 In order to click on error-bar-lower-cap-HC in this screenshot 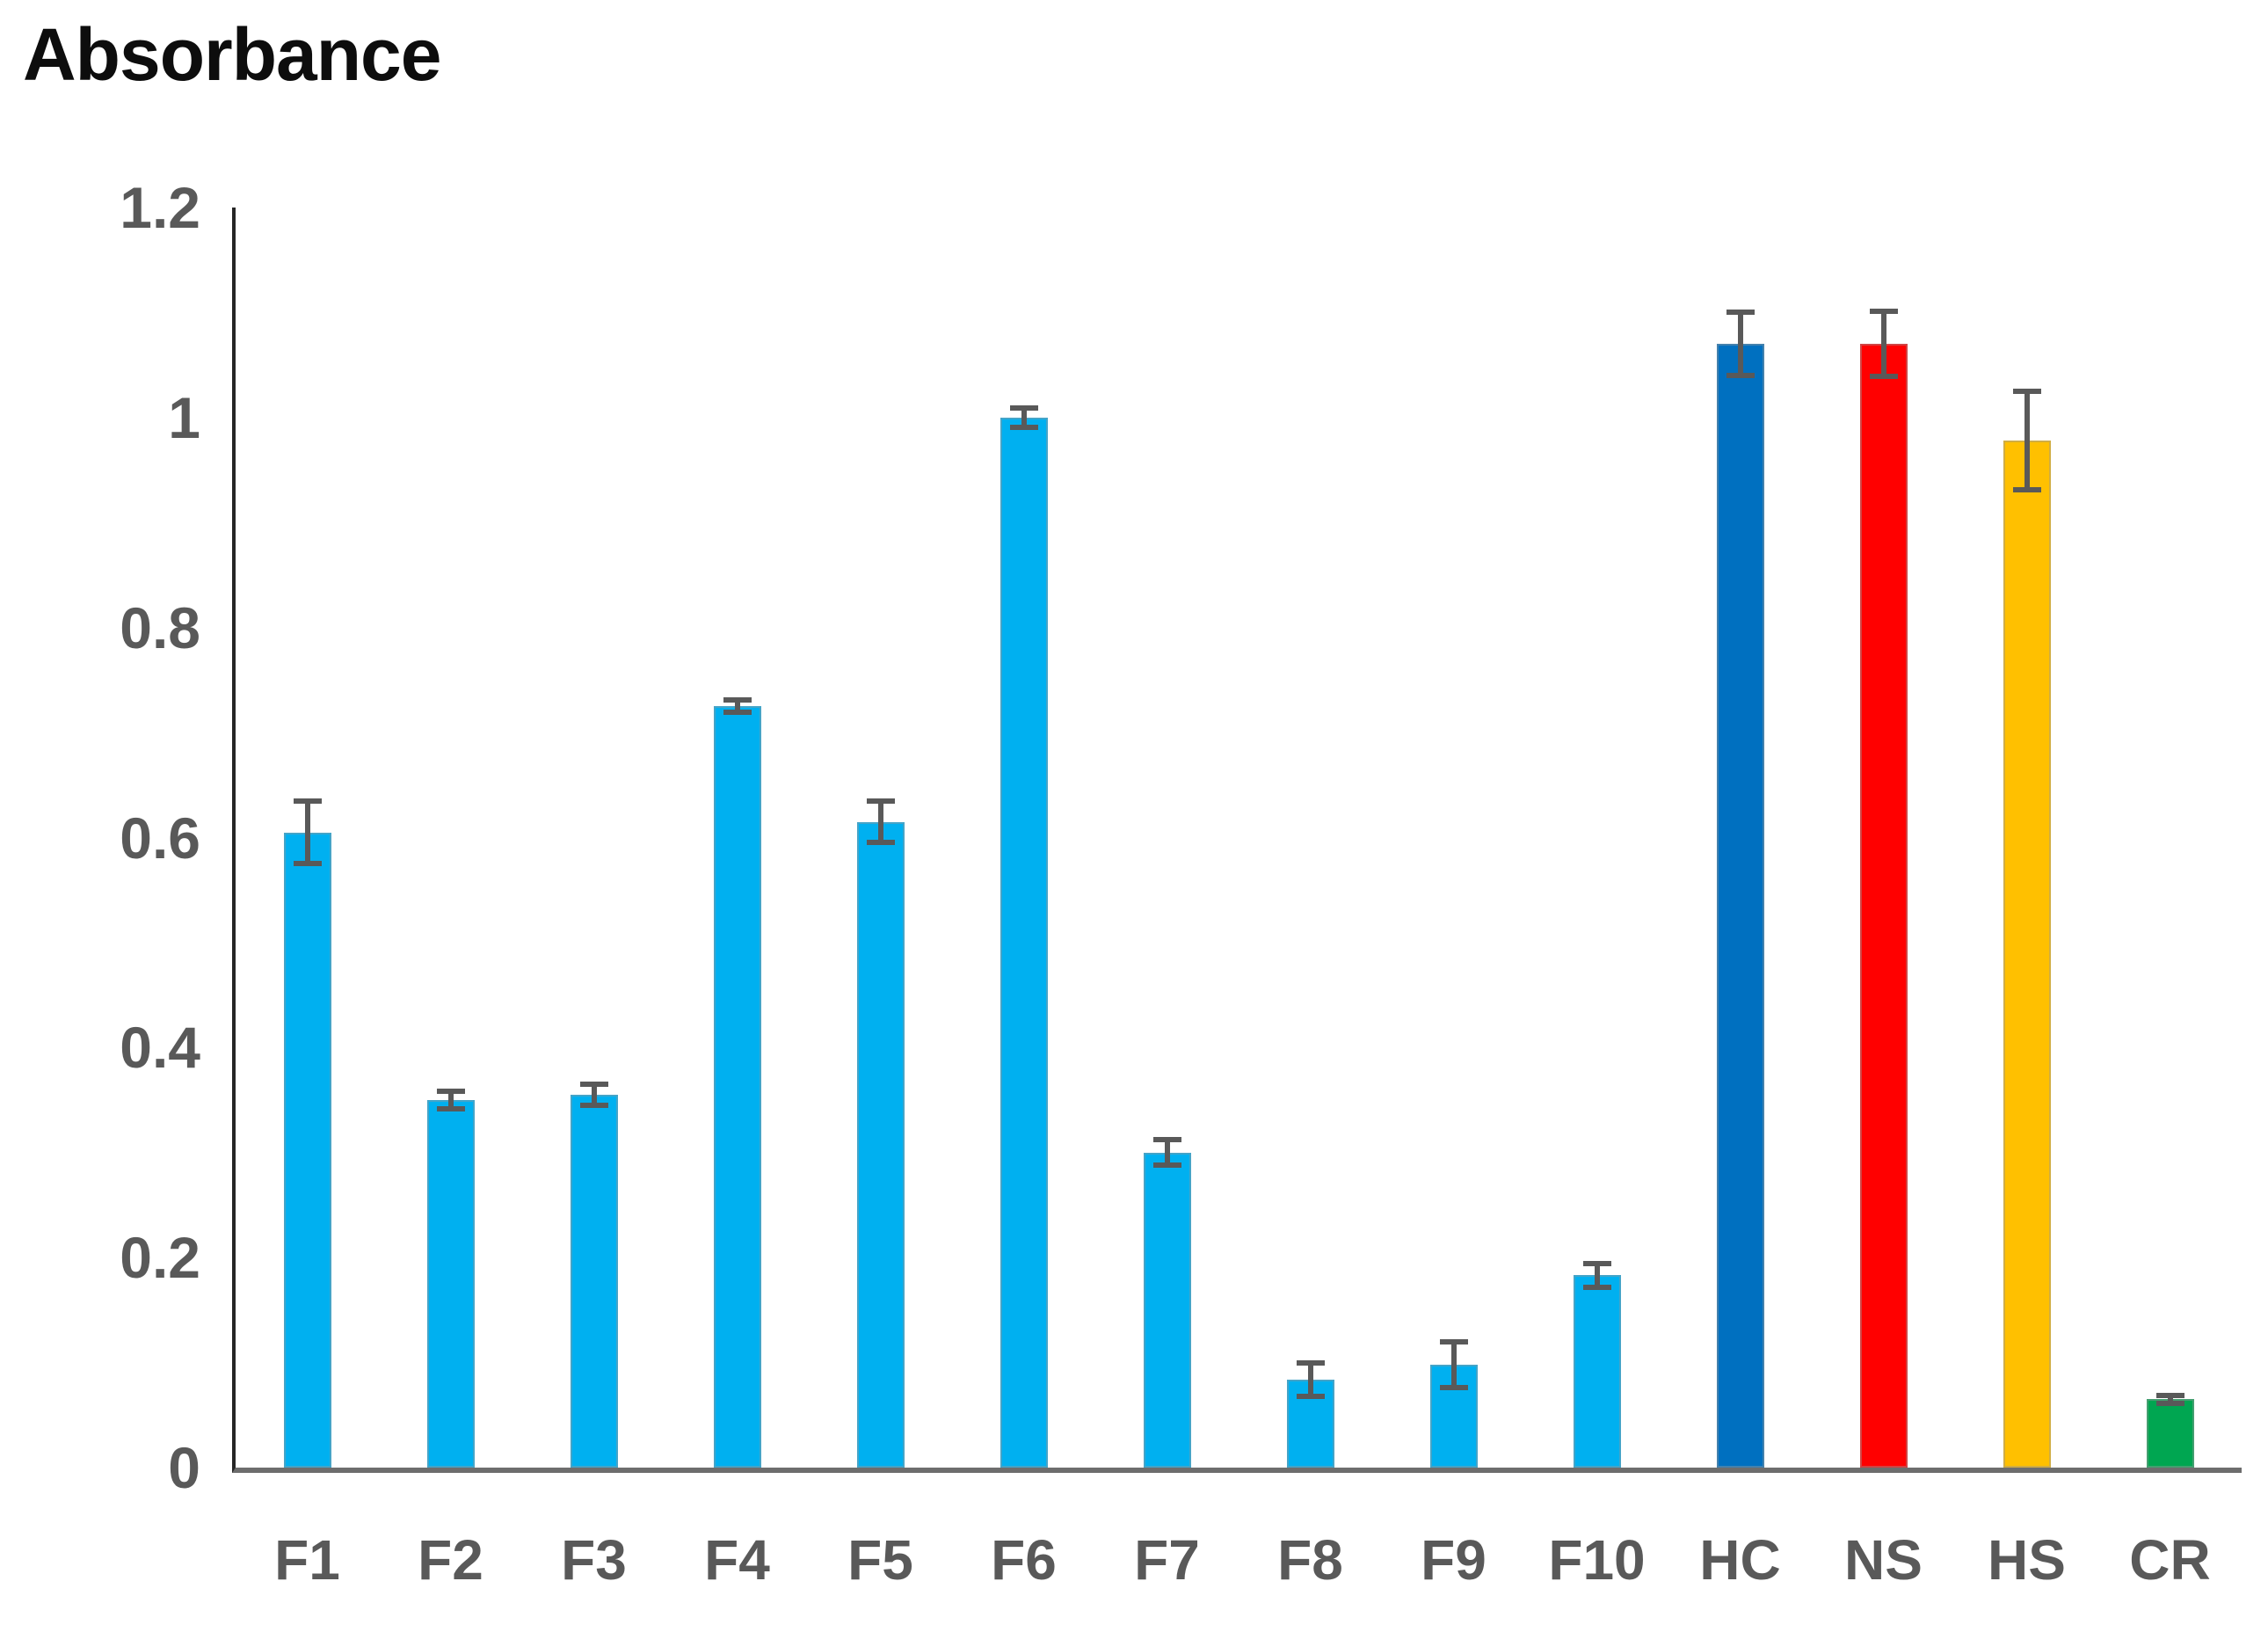, I will do `click(1741, 376)`.